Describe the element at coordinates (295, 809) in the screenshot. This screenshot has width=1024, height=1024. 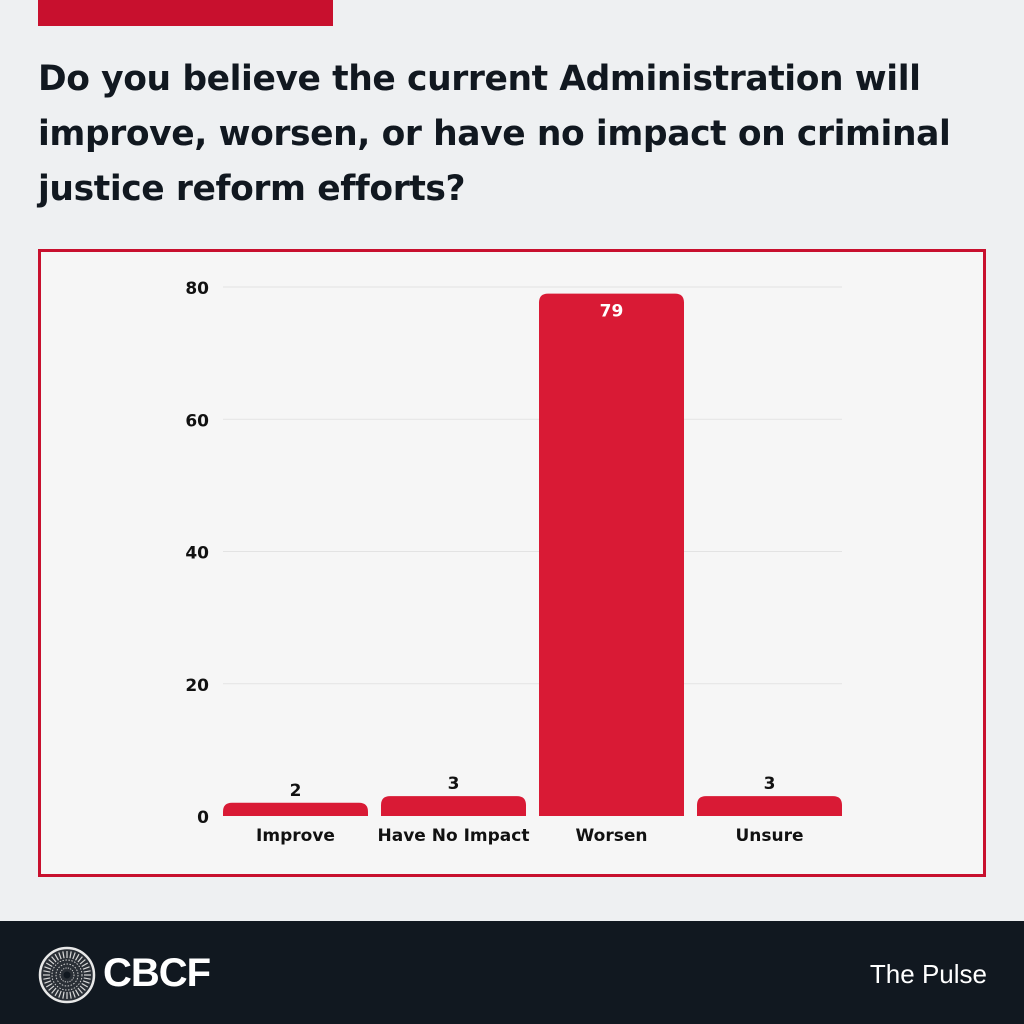
I see `bar-improve` at that location.